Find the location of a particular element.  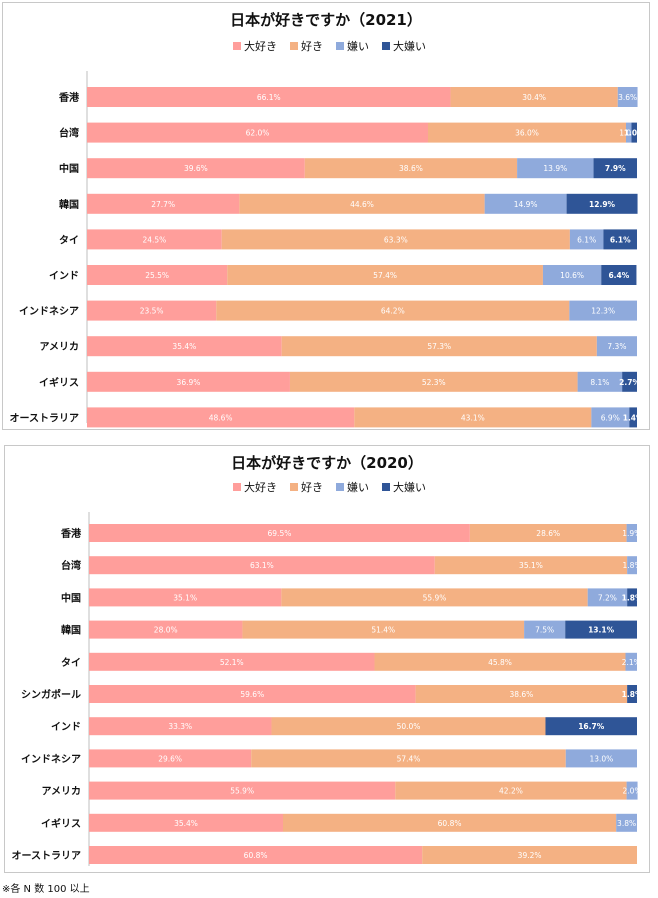

data-label: 14.9% is located at coordinates (526, 204).